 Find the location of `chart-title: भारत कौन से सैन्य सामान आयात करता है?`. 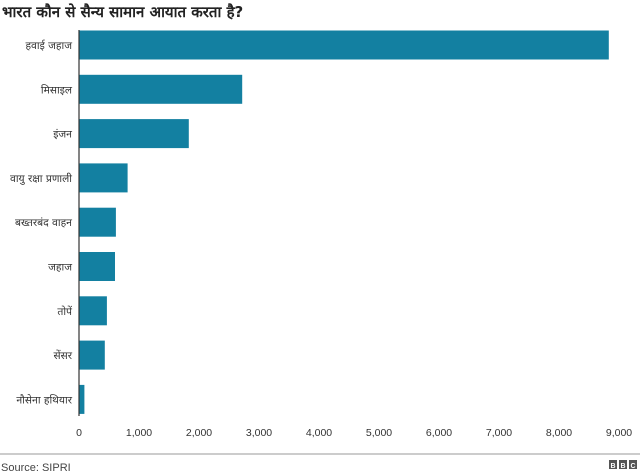

chart-title: भारत कौन से सैन्य सामान आयात करता है? is located at coordinates (122, 12).